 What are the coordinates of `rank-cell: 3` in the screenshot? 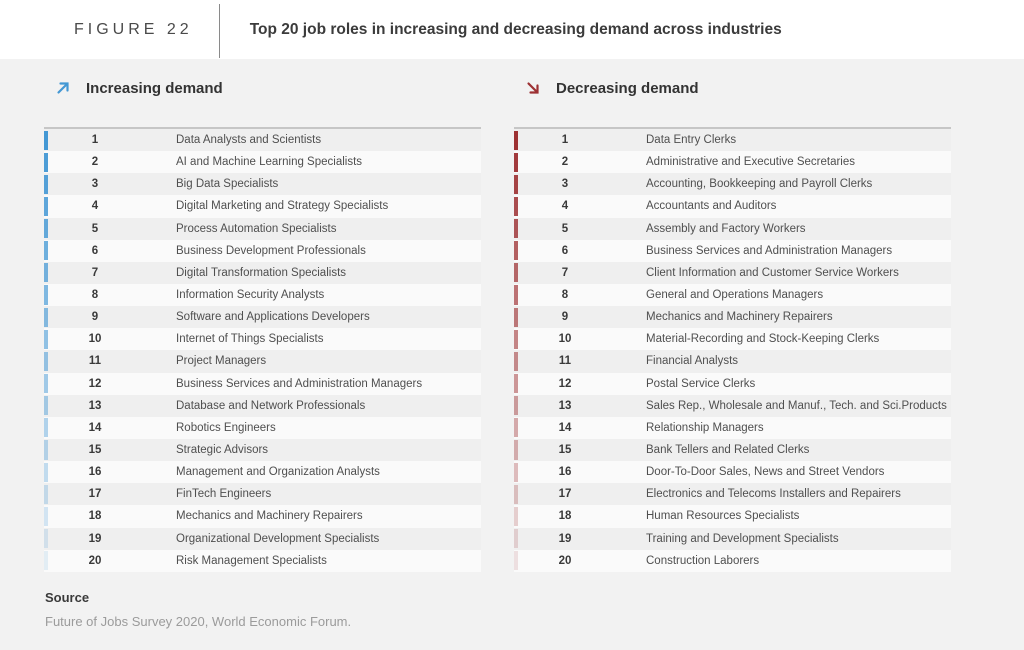 It's located at (95, 184).